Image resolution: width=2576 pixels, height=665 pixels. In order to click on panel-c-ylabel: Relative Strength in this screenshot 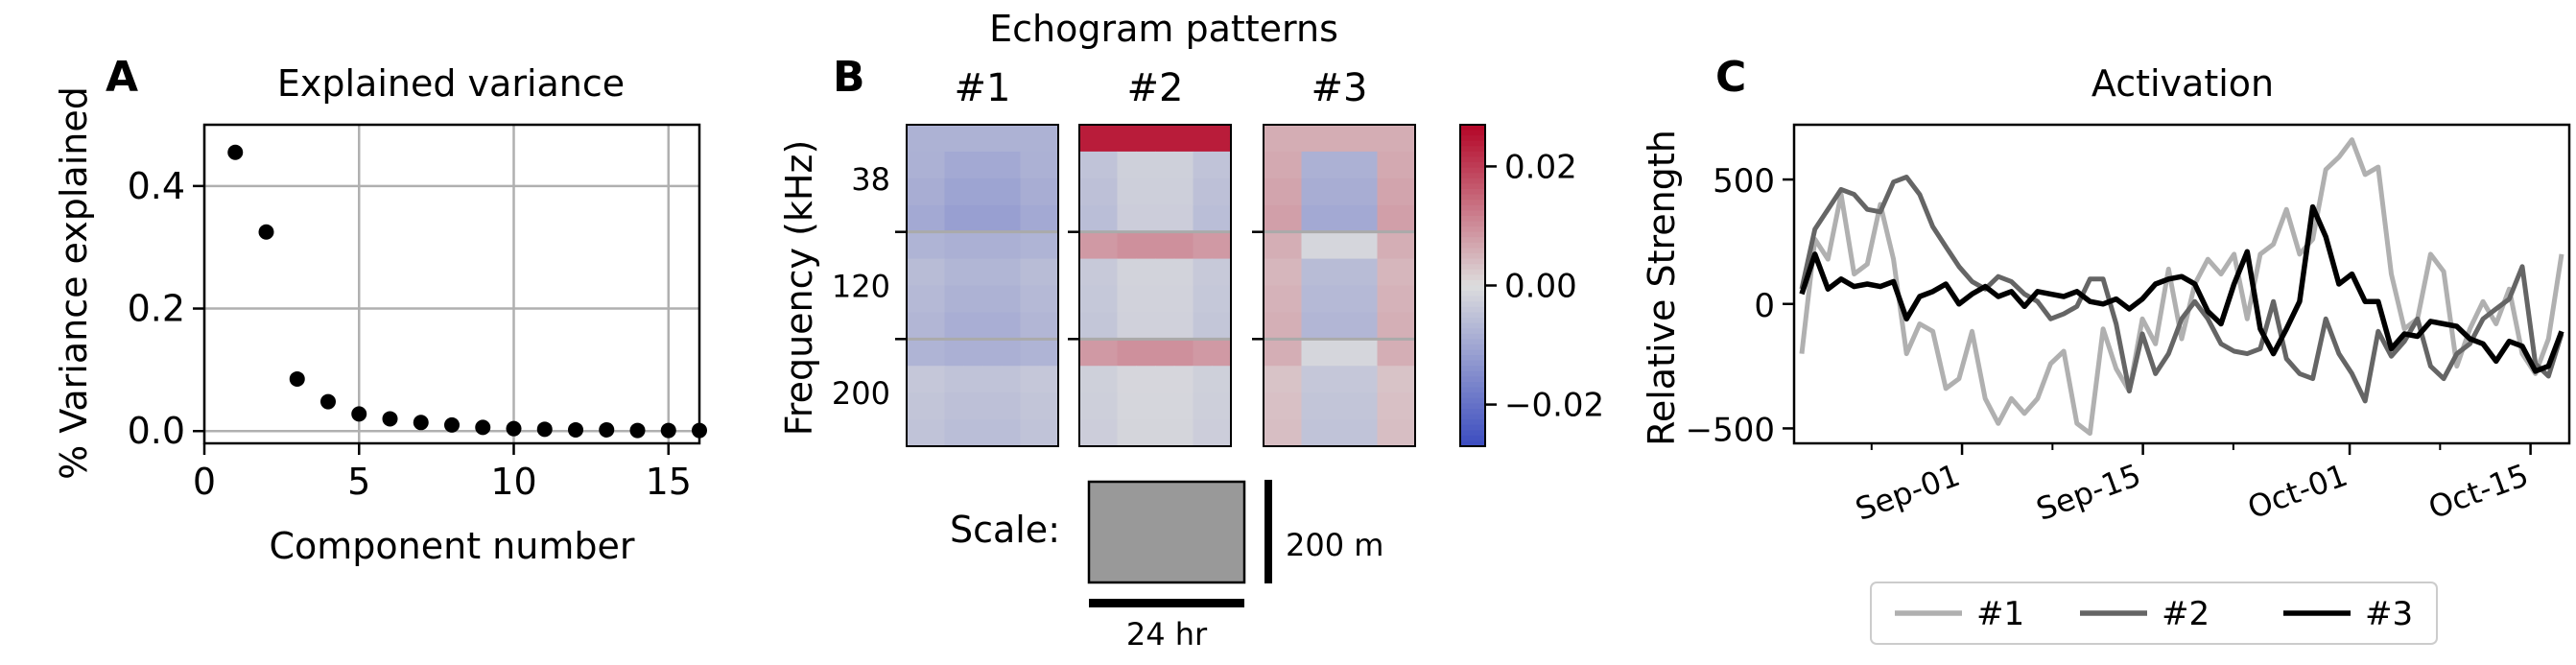, I will do `click(1662, 288)`.